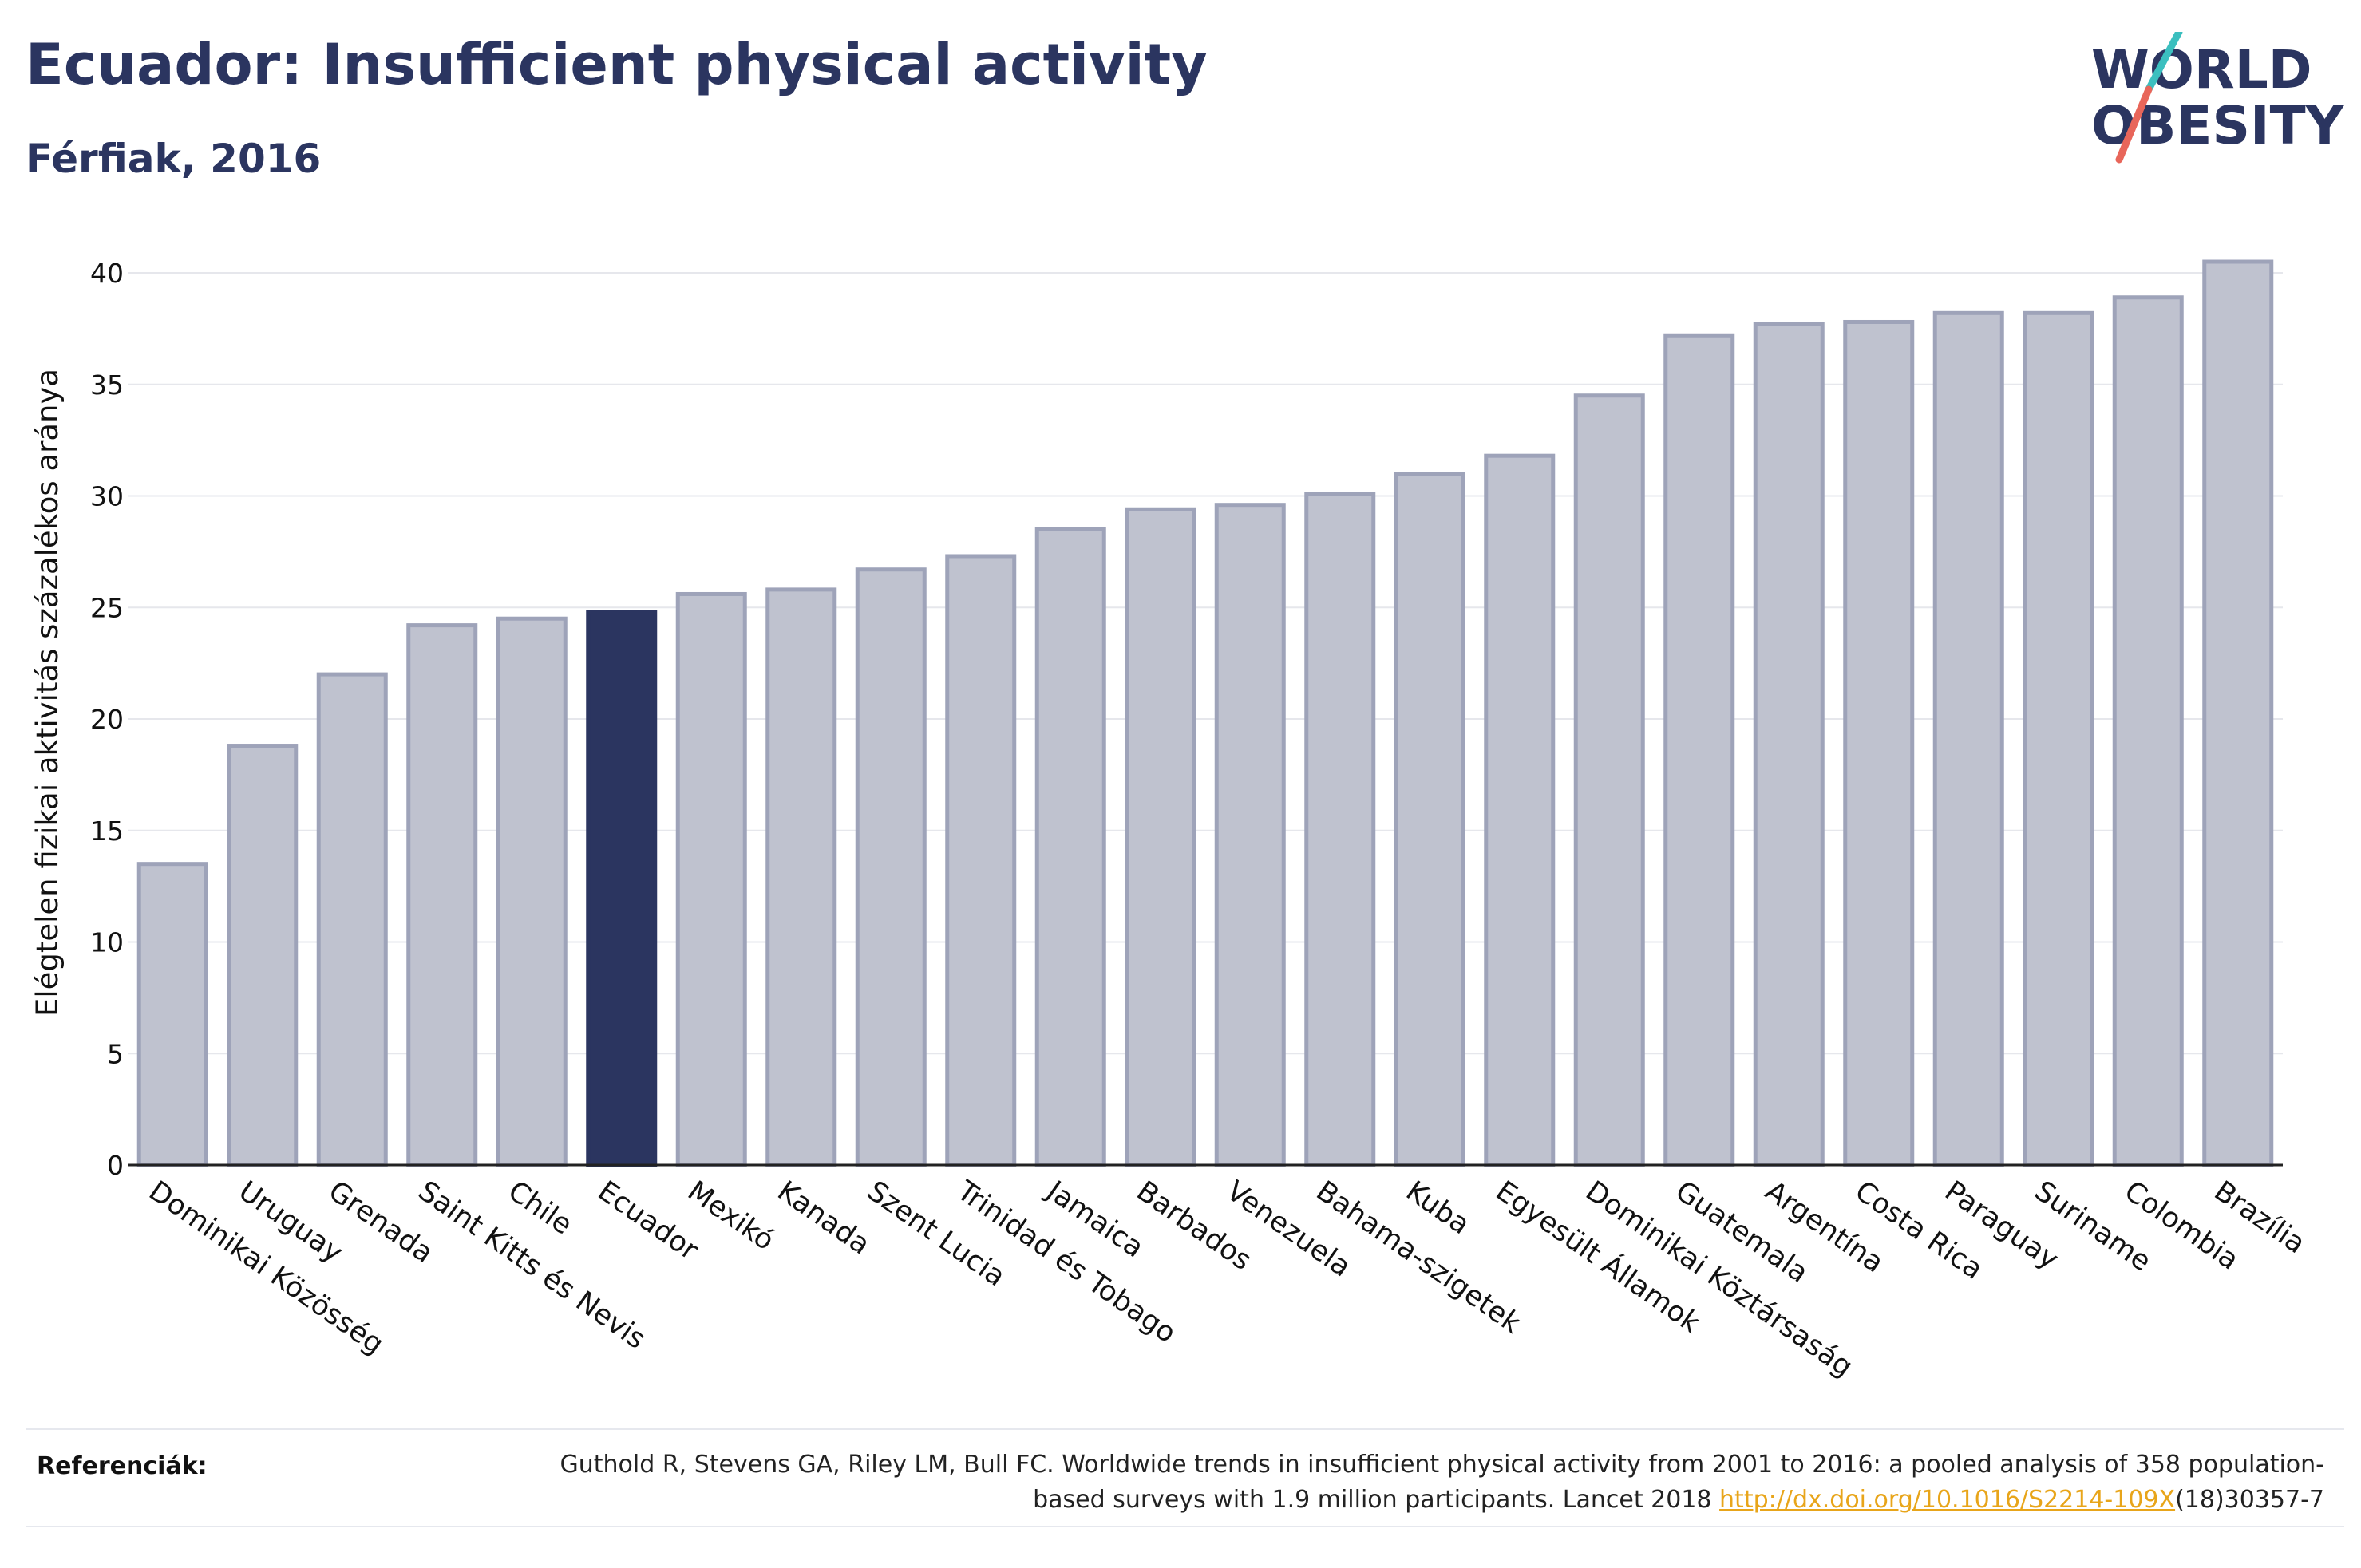 This screenshot has width=2361, height=1568. Describe the element at coordinates (540, 1208) in the screenshot. I see `x-tick-label: Chile` at that location.